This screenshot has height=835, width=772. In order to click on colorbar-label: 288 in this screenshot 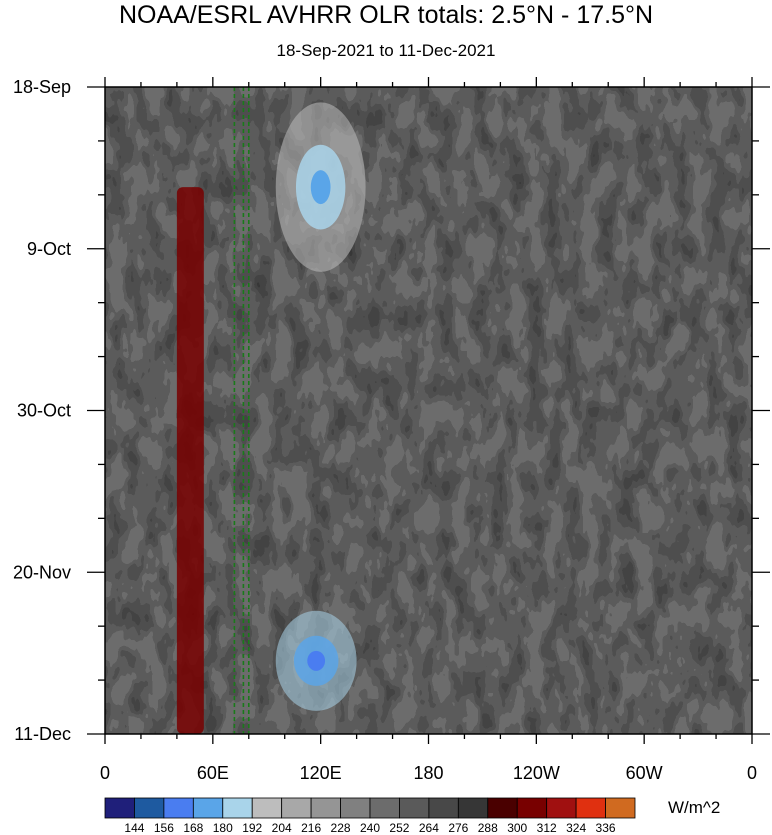, I will do `click(488, 828)`.